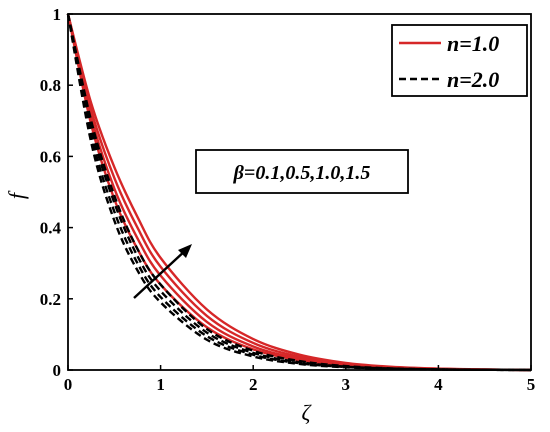 Image resolution: width=550 pixels, height=432 pixels. I want to click on annotation-text: β=0.1,0.5,1.0,1.5, so click(302, 173).